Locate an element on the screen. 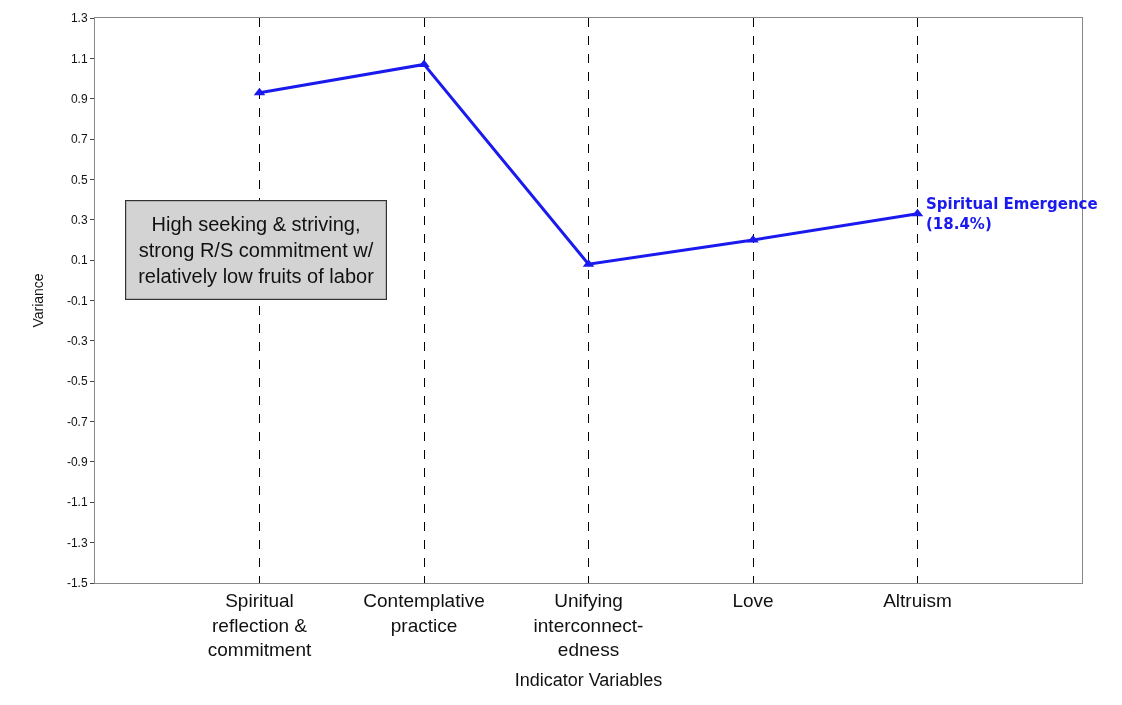 This screenshot has height=705, width=1122. y-tick-label: -1.5 is located at coordinates (77, 583).